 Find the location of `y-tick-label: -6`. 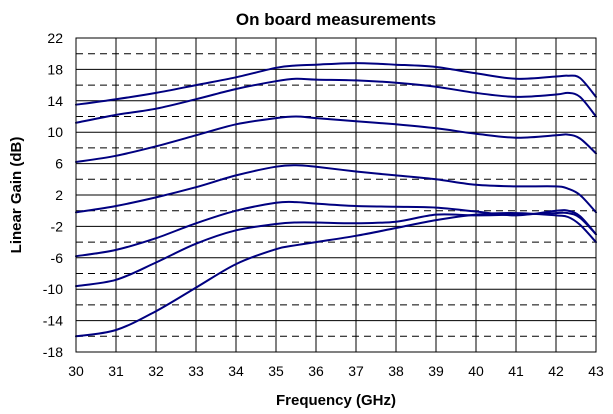

y-tick-label: -6 is located at coordinates (57, 258).